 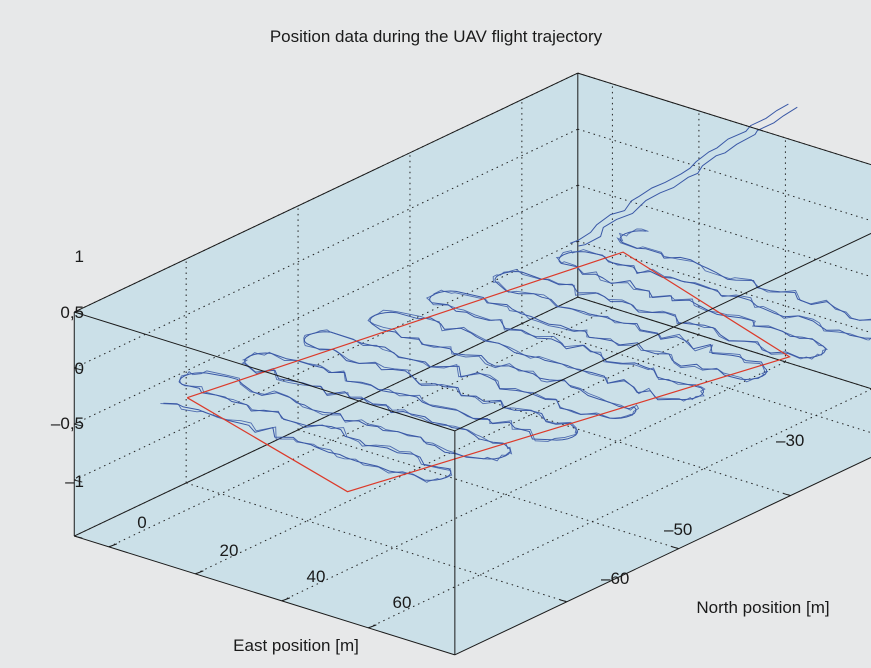 I want to click on z-tick-label: 1, so click(x=79, y=256).